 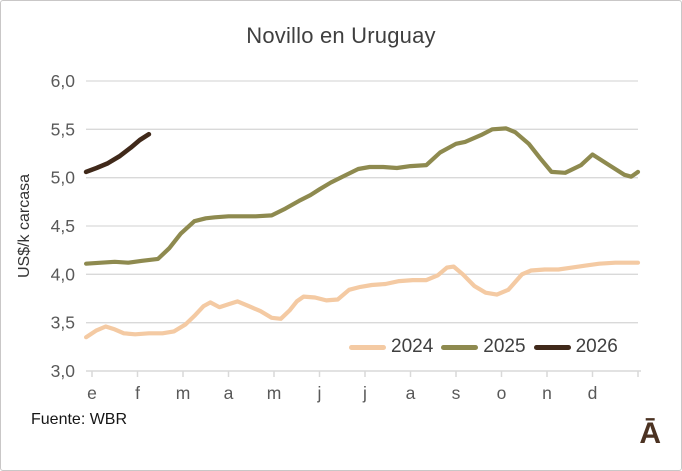 What do you see at coordinates (552, 347) in the screenshot?
I see `legend-swatch-2026` at bounding box center [552, 347].